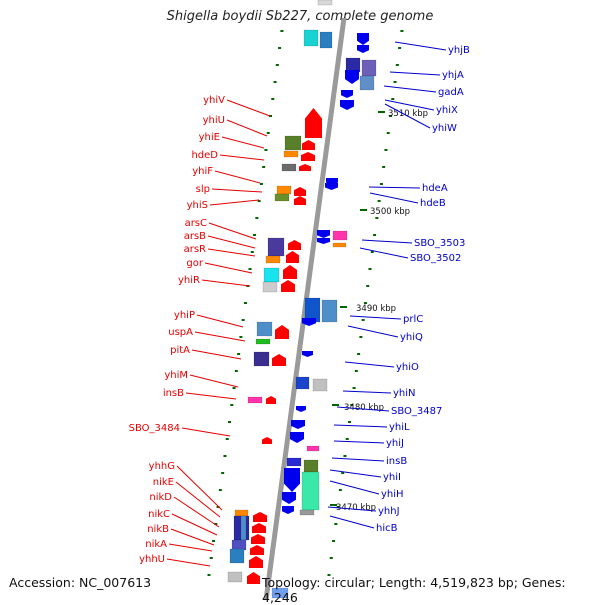 Image resolution: width=600 pixels, height=605 pixels. I want to click on gene-label-right: yhiH, so click(392, 494).